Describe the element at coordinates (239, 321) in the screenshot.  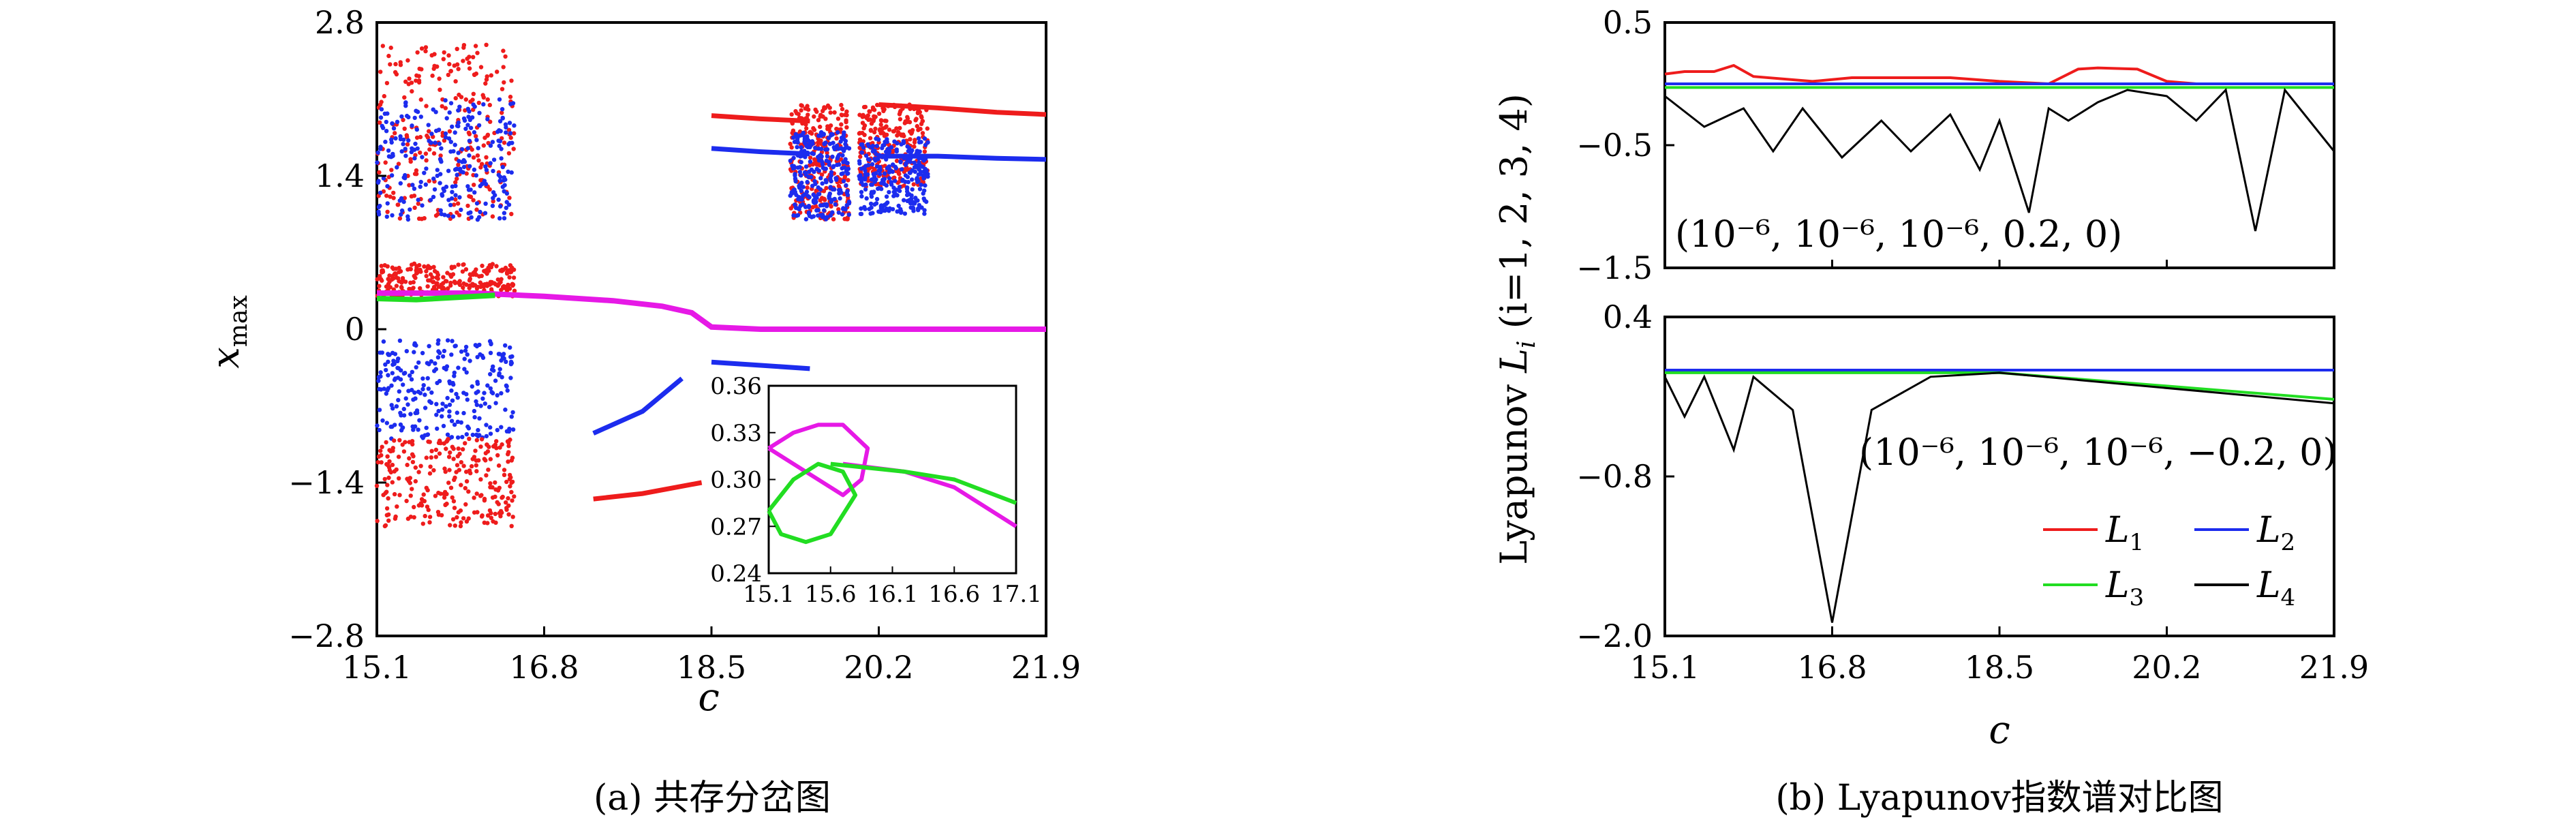
I see `panel-a-ylabel-sub: max` at that location.